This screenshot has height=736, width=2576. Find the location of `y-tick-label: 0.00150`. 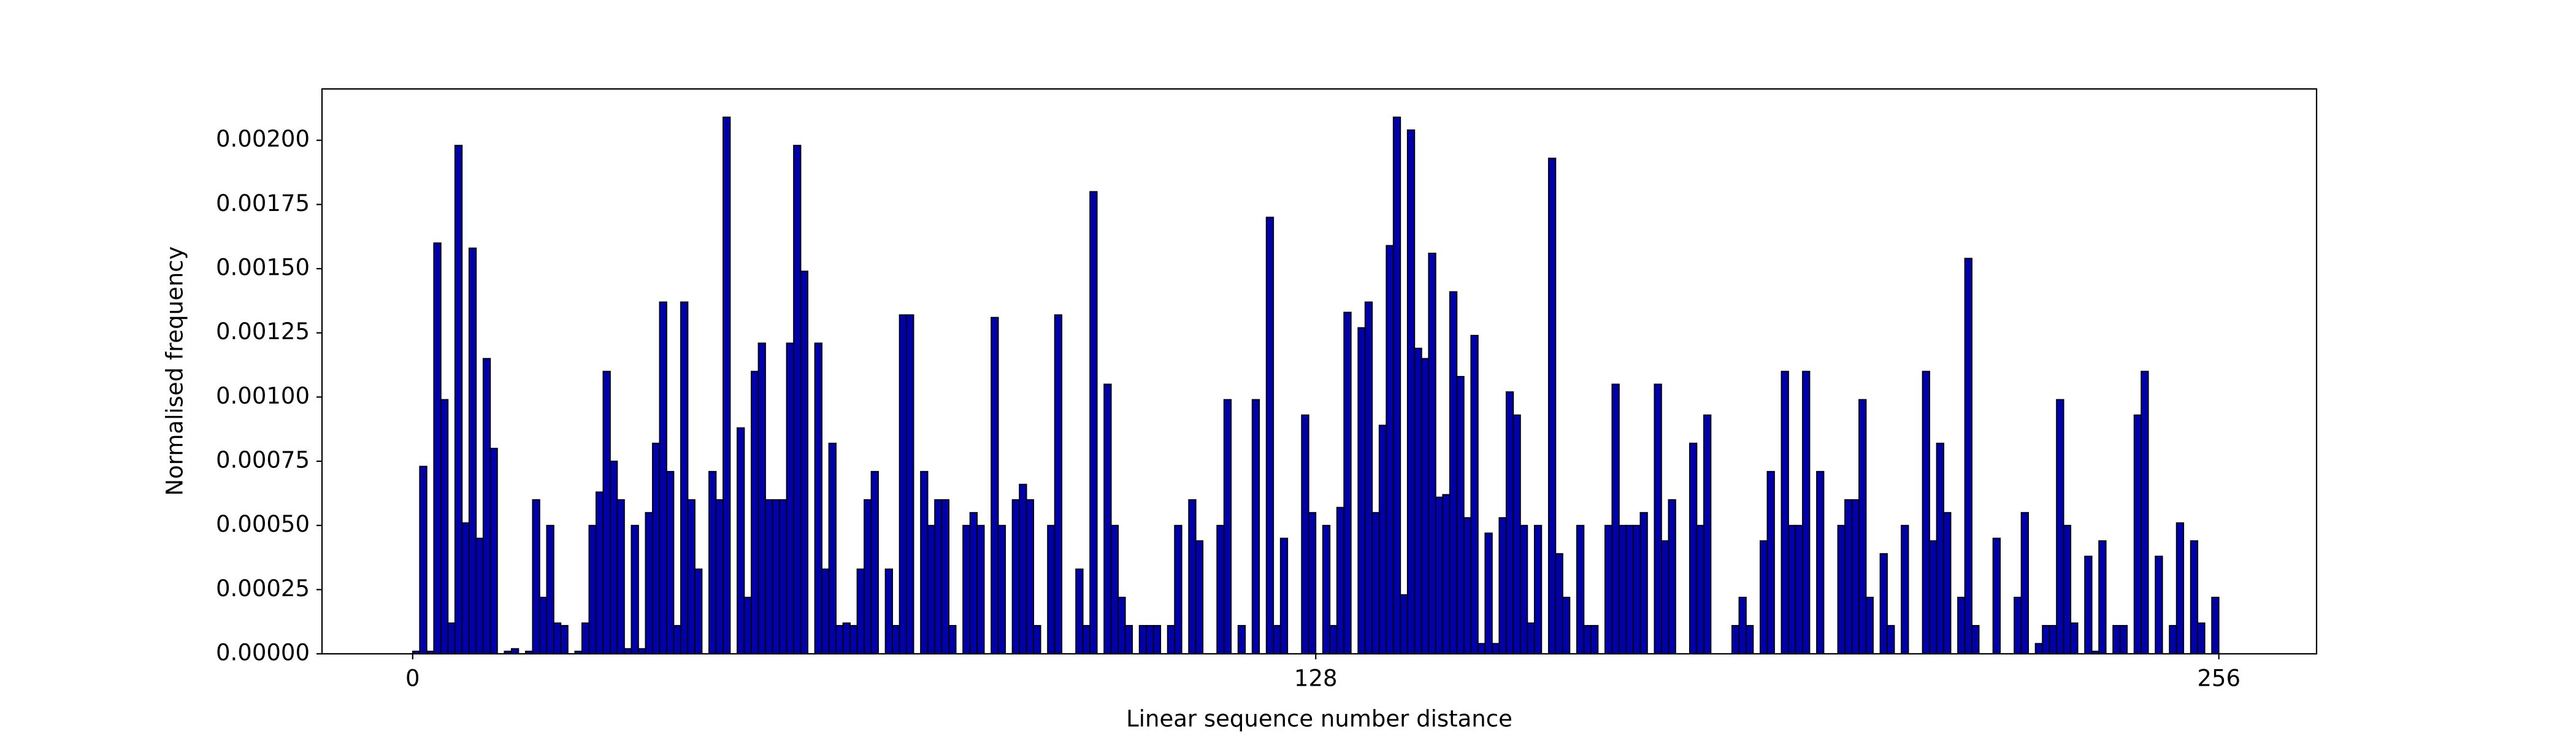

y-tick-label: 0.00150 is located at coordinates (263, 268).